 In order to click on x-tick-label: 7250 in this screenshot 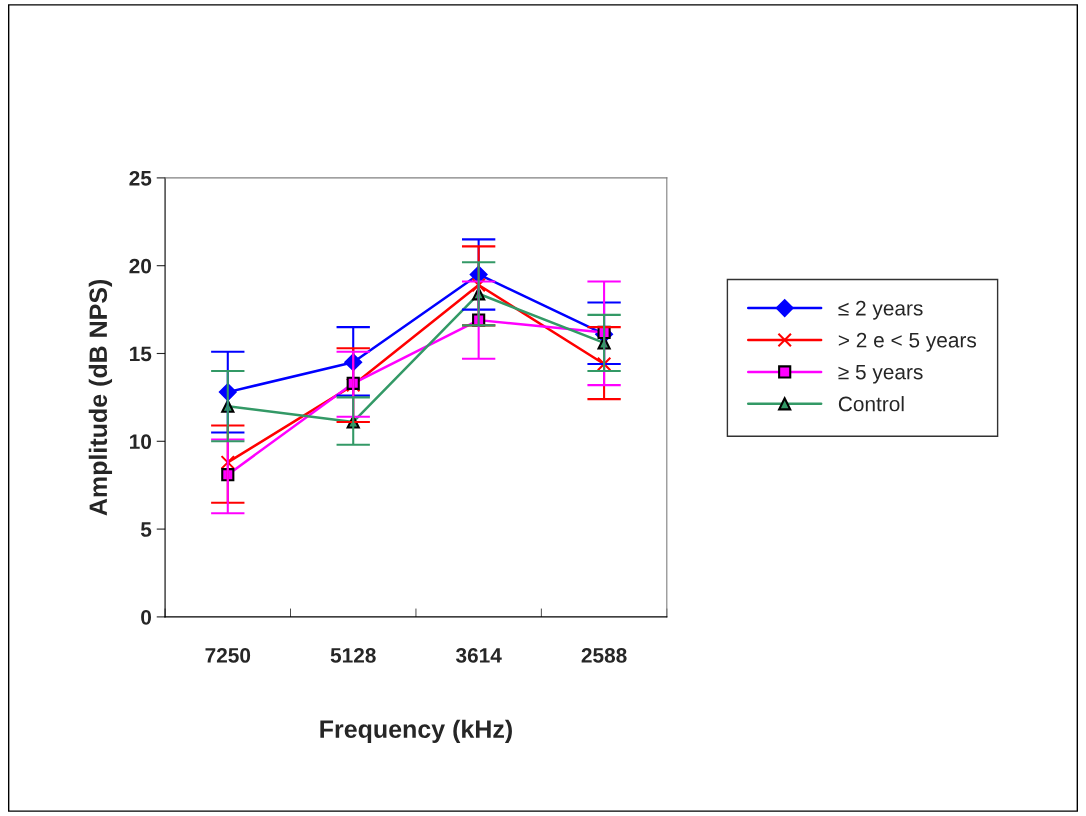, I will do `click(228, 655)`.